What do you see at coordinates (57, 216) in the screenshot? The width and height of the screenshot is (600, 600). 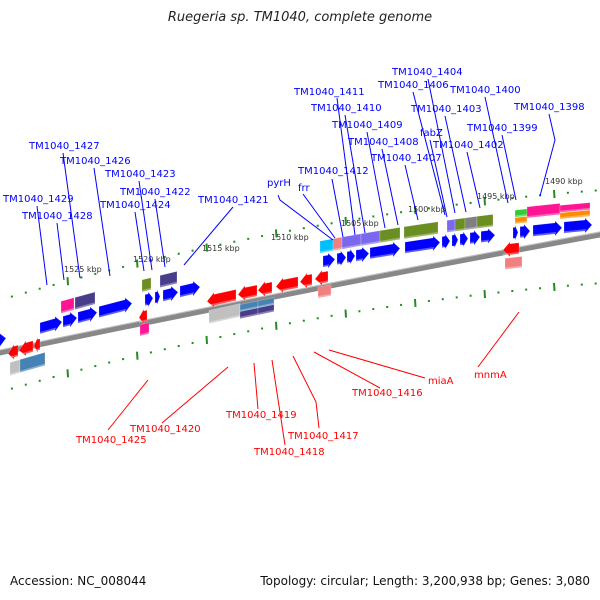 I see `gene-label: TM1040_1428` at bounding box center [57, 216].